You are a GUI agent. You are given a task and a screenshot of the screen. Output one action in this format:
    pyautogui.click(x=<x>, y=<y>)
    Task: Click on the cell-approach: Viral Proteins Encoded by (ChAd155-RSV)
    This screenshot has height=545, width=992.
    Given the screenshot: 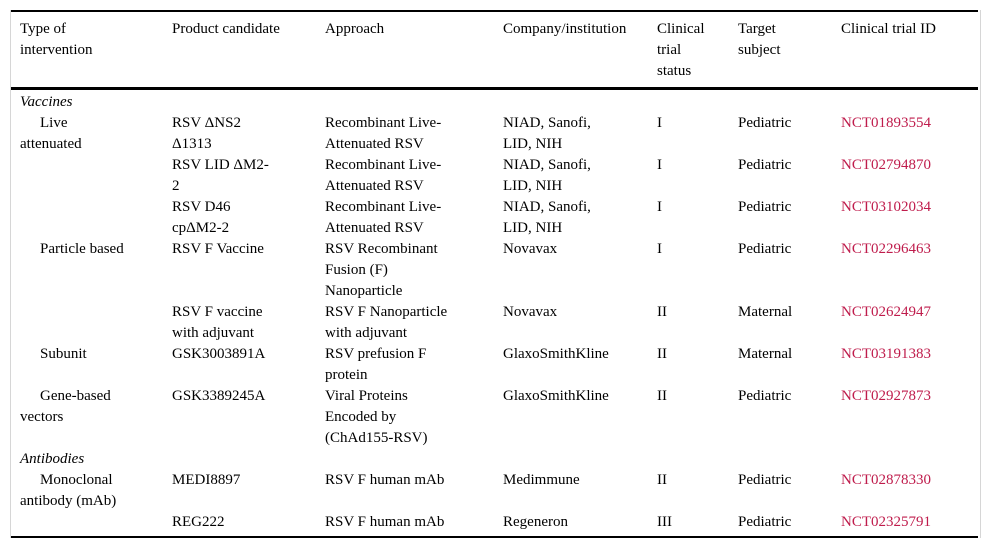 What is the action you would take?
    pyautogui.click(x=376, y=417)
    